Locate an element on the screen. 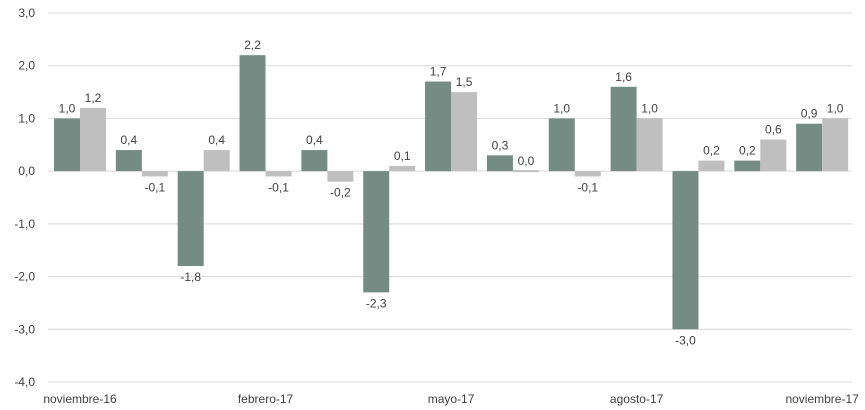 The image size is (865, 410). x-tick-label: febrero-17 is located at coordinates (266, 399).